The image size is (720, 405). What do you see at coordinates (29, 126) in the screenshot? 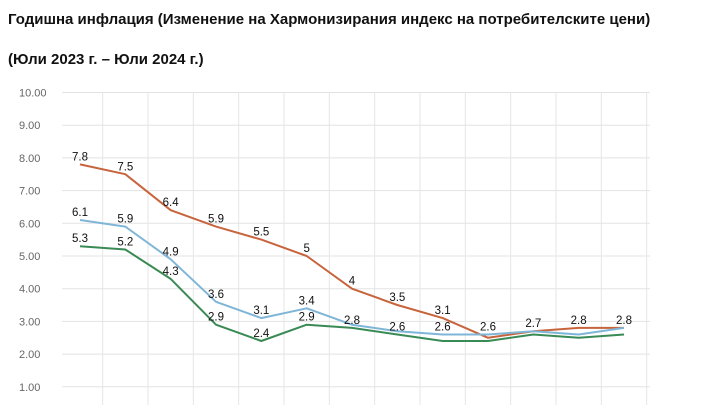
I see `y-tick-label: 9.00` at bounding box center [29, 126].